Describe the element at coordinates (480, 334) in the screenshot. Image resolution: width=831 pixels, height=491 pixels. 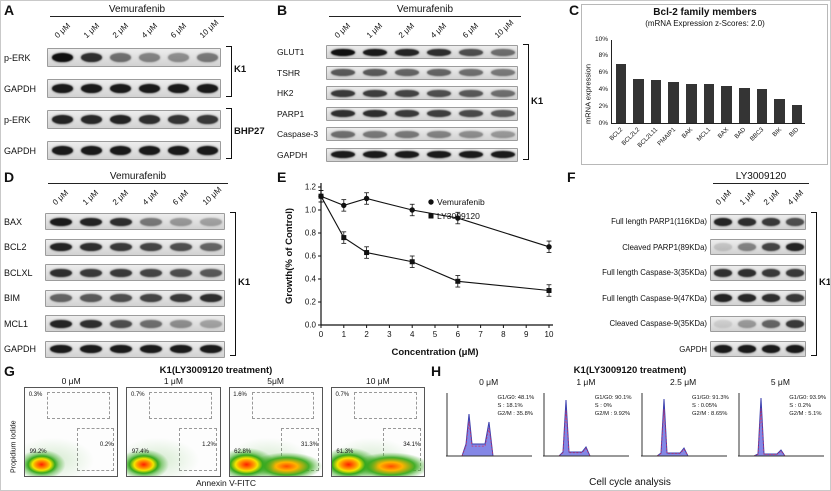
I see `chart-text: 7` at that location.